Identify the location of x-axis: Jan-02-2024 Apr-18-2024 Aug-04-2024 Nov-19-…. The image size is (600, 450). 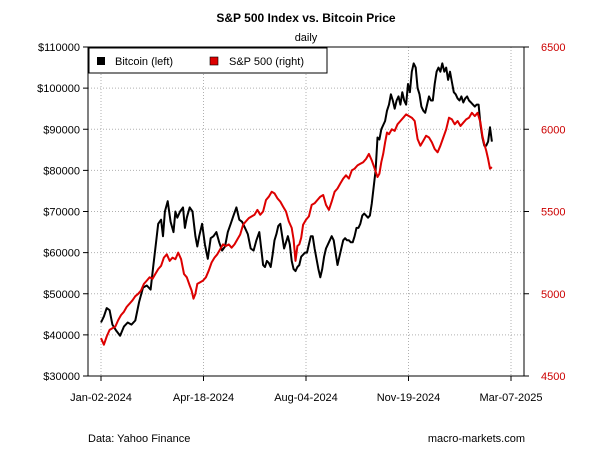
(306, 390).